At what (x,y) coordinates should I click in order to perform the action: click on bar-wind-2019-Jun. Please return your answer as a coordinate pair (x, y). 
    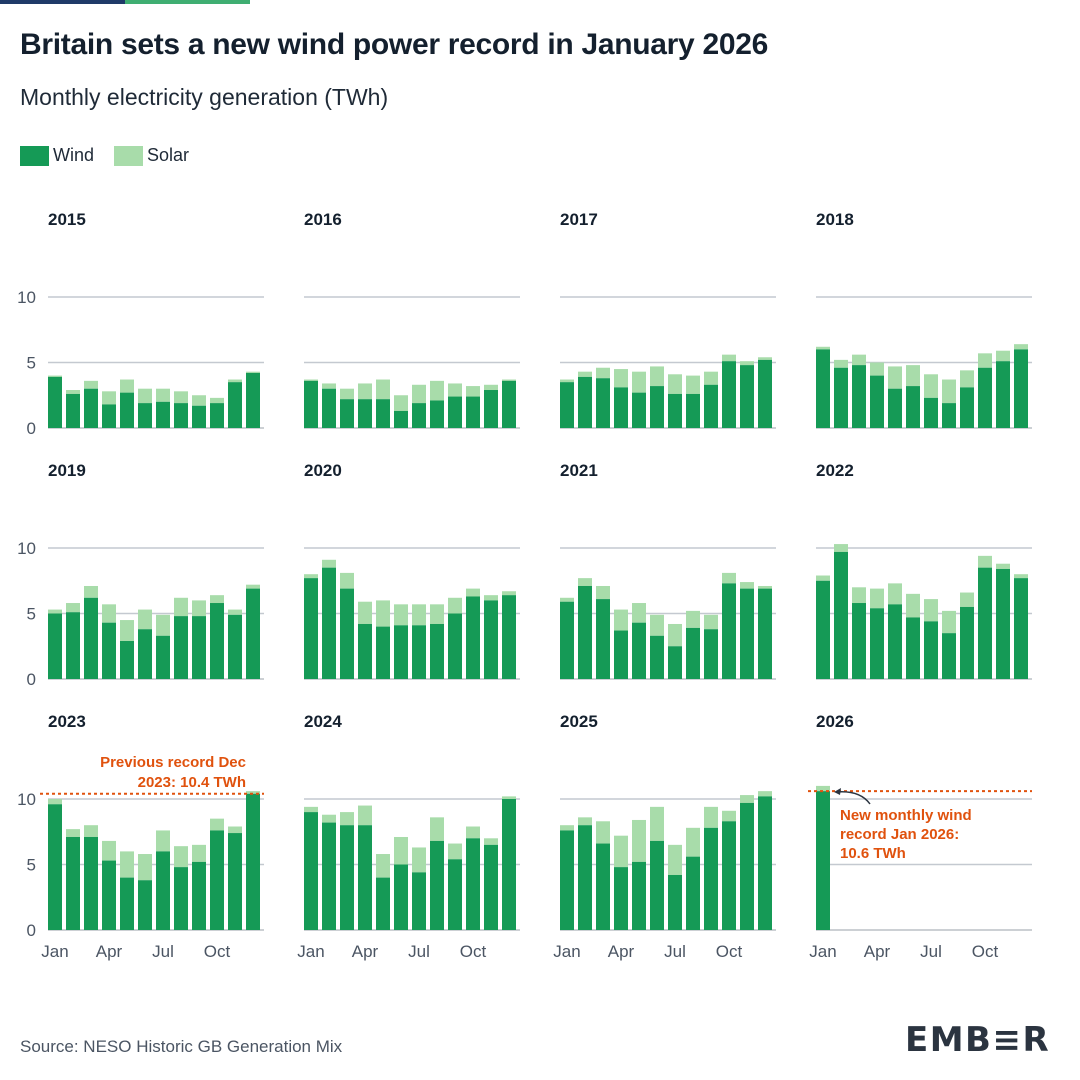
    Looking at the image, I should click on (145, 654).